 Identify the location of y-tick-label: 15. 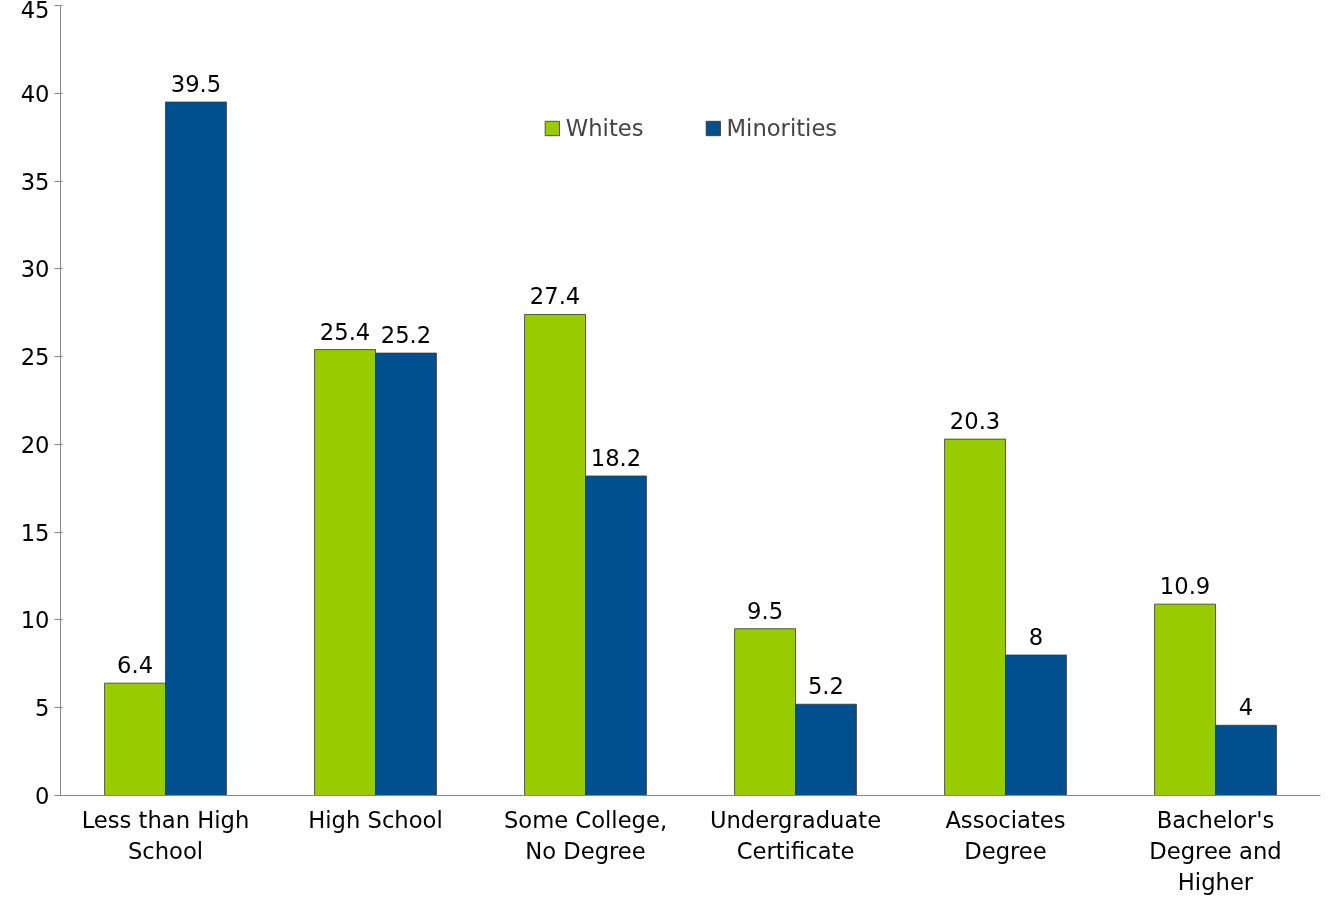
(35, 532).